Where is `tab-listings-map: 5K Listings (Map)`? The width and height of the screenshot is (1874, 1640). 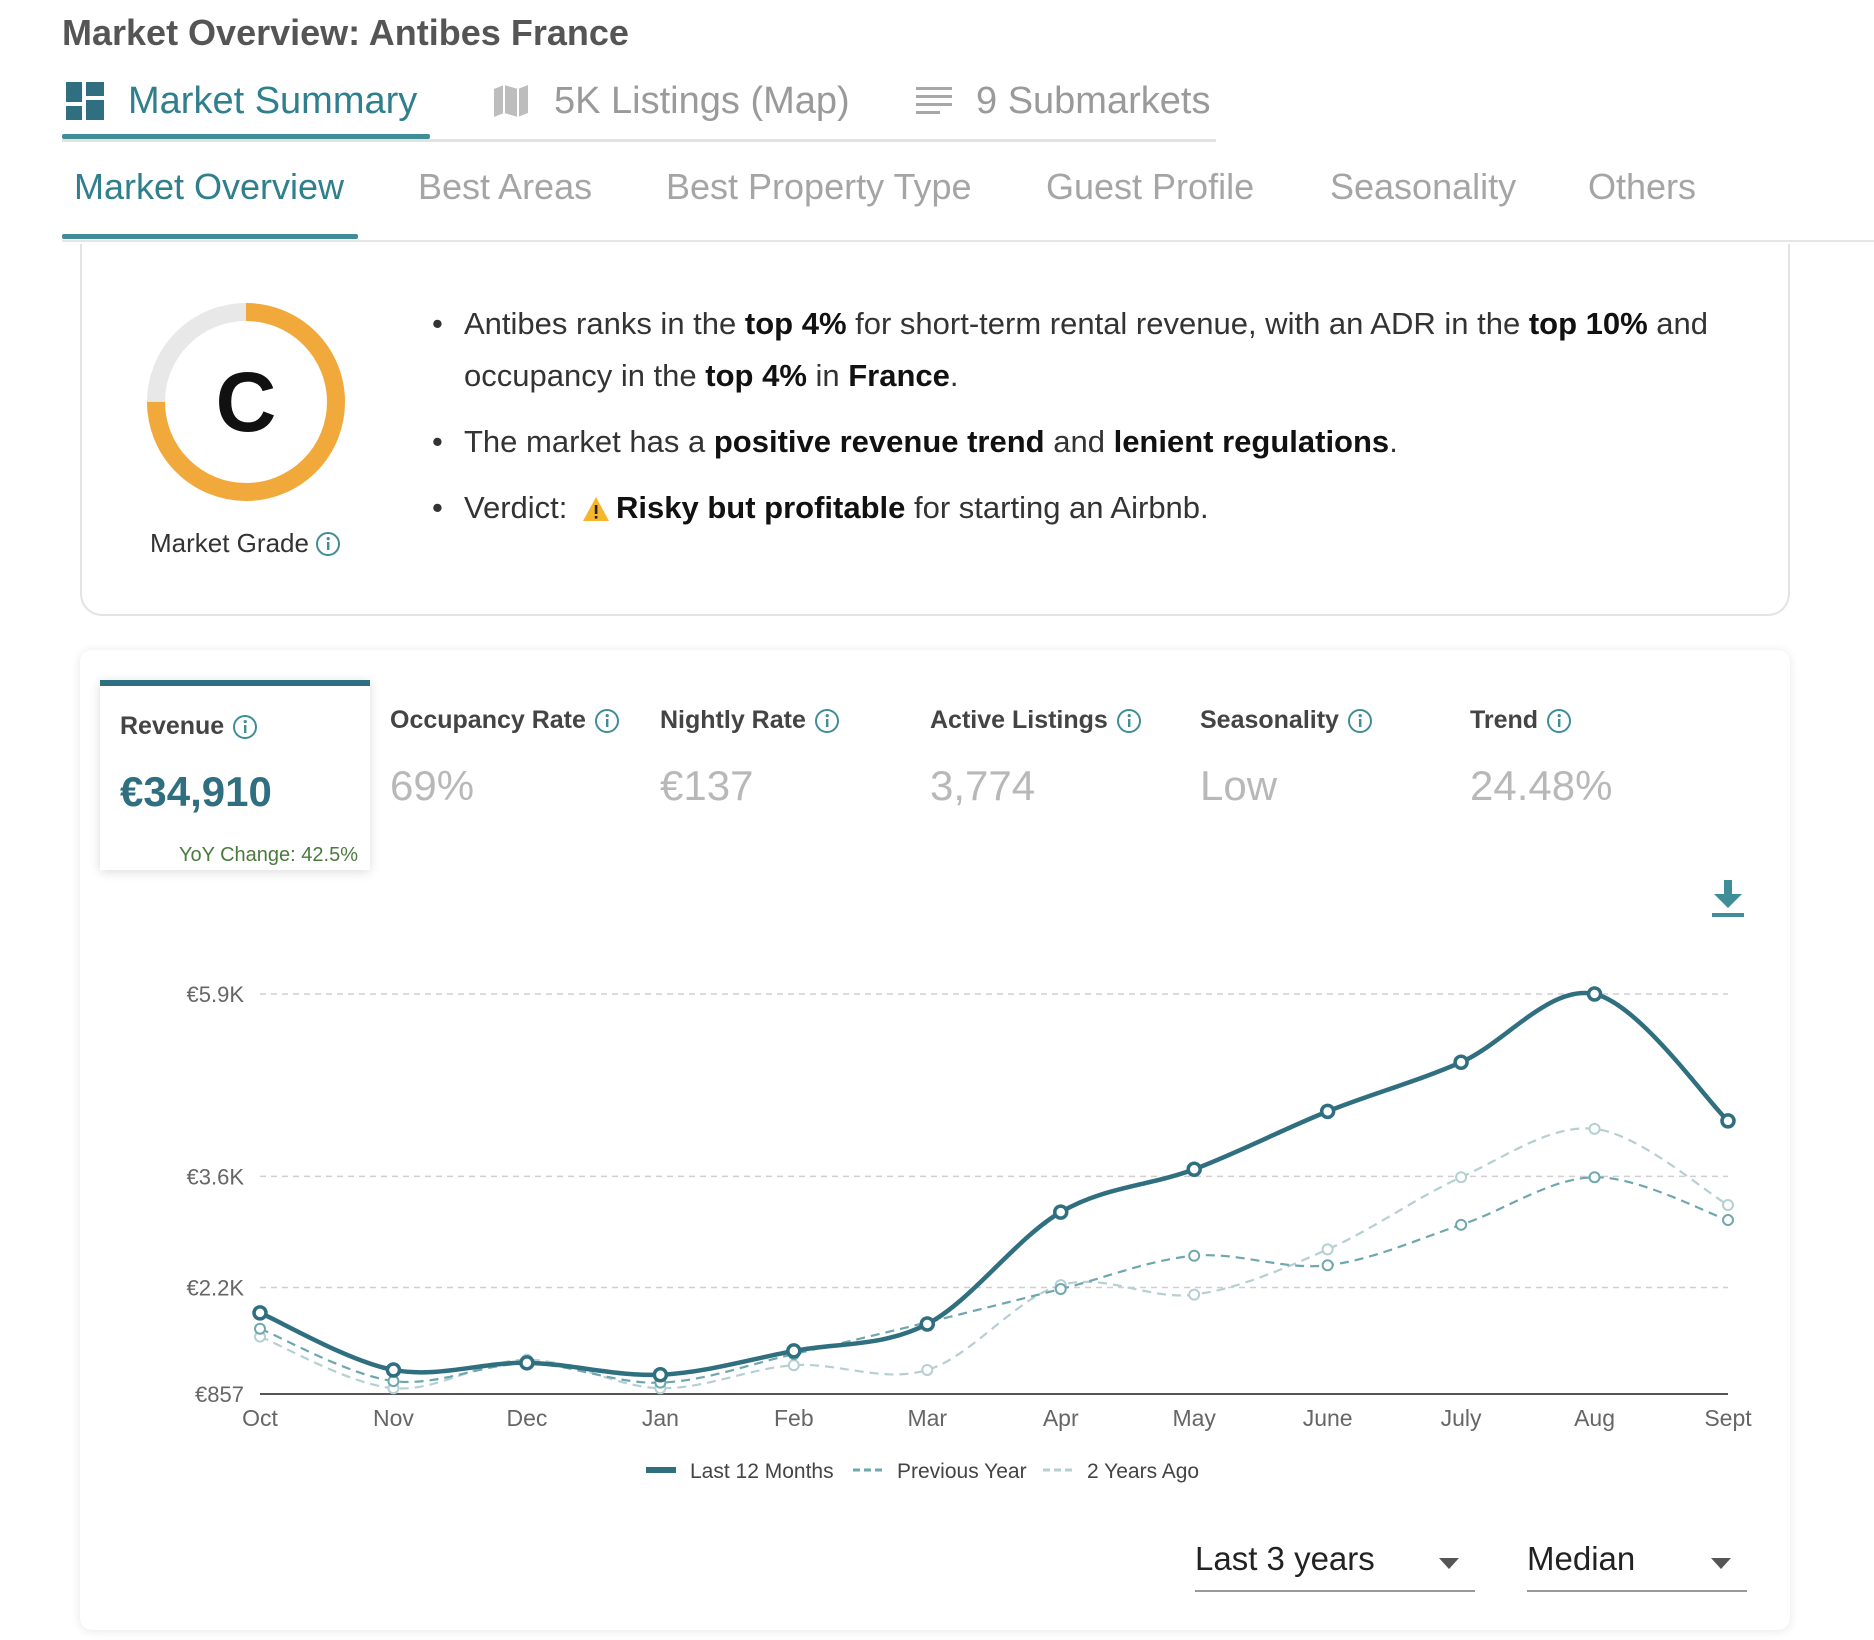
tab-listings-map: 5K Listings (Map) is located at coordinates (671, 101).